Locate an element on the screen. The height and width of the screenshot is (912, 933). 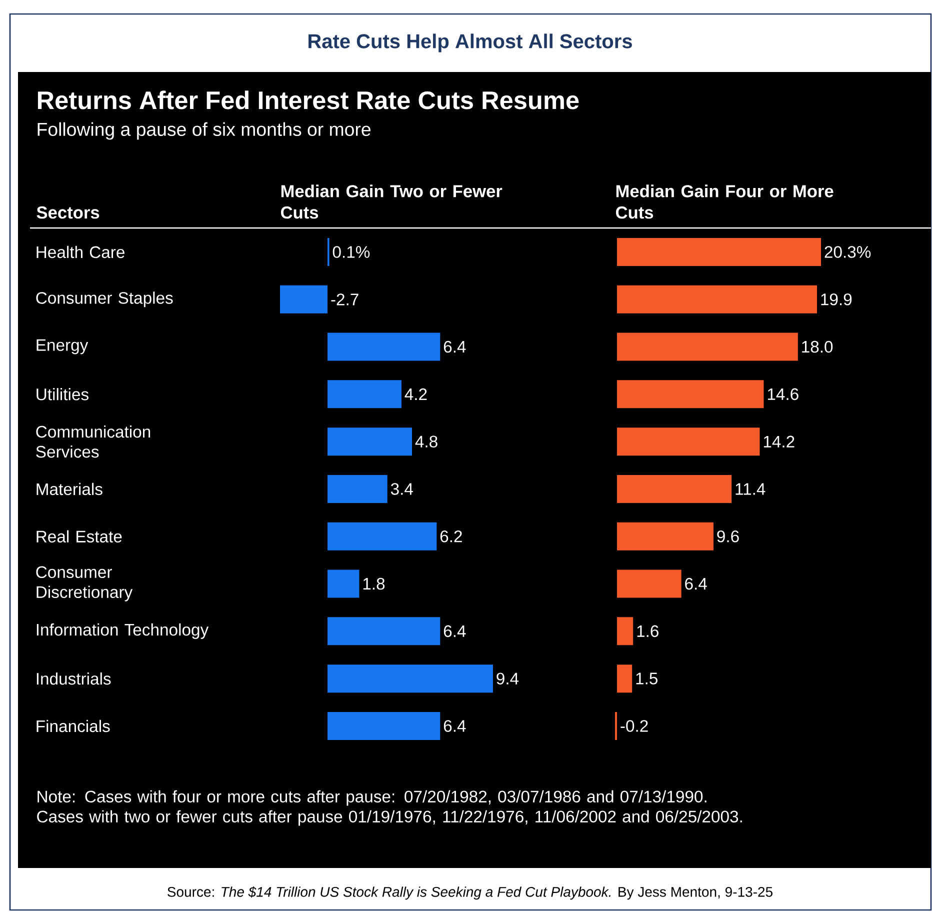
data-label: 9.6 is located at coordinates (728, 536).